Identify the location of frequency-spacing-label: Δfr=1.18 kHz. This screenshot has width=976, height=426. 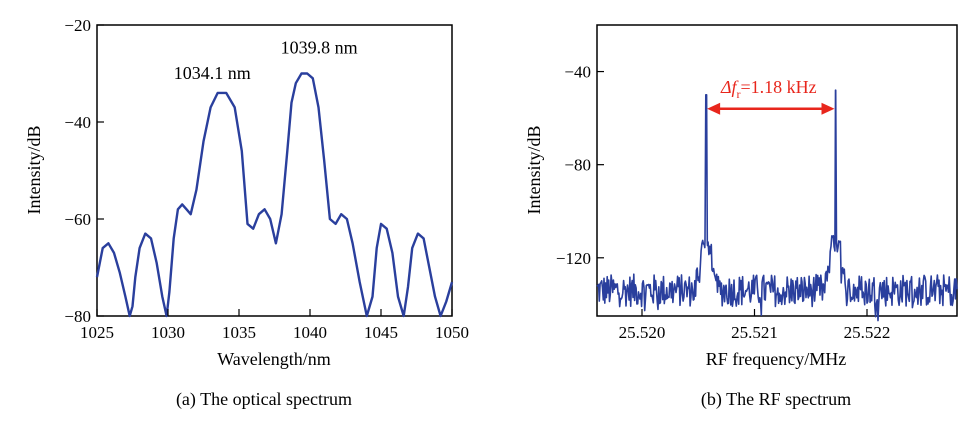
(768, 89).